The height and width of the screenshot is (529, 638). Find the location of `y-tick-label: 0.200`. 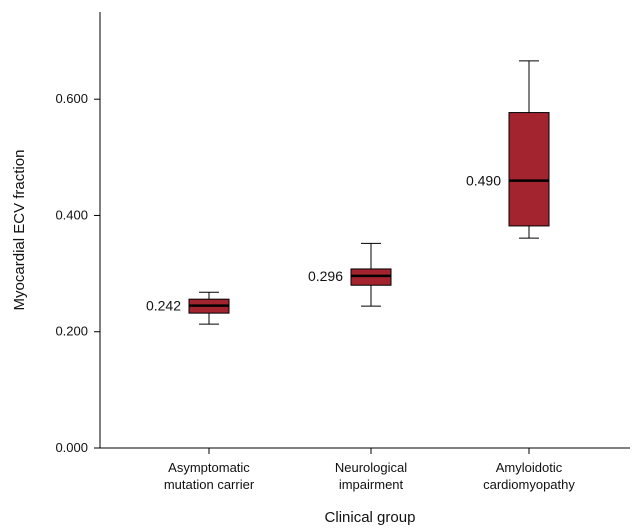

y-tick-label: 0.200 is located at coordinates (71, 331).